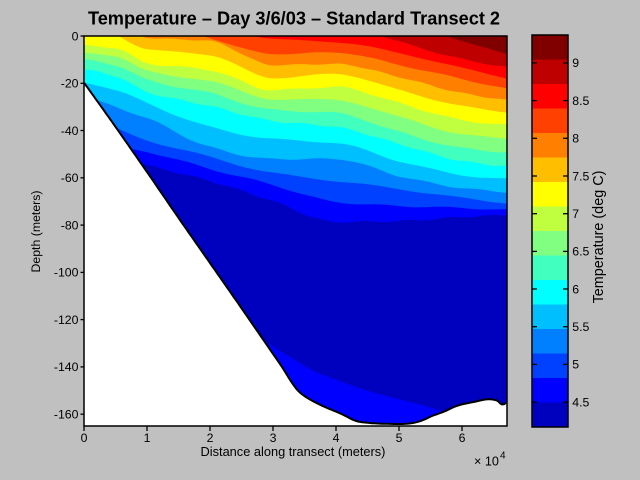  Describe the element at coordinates (575, 214) in the screenshot. I see `svg-text: 7` at that location.